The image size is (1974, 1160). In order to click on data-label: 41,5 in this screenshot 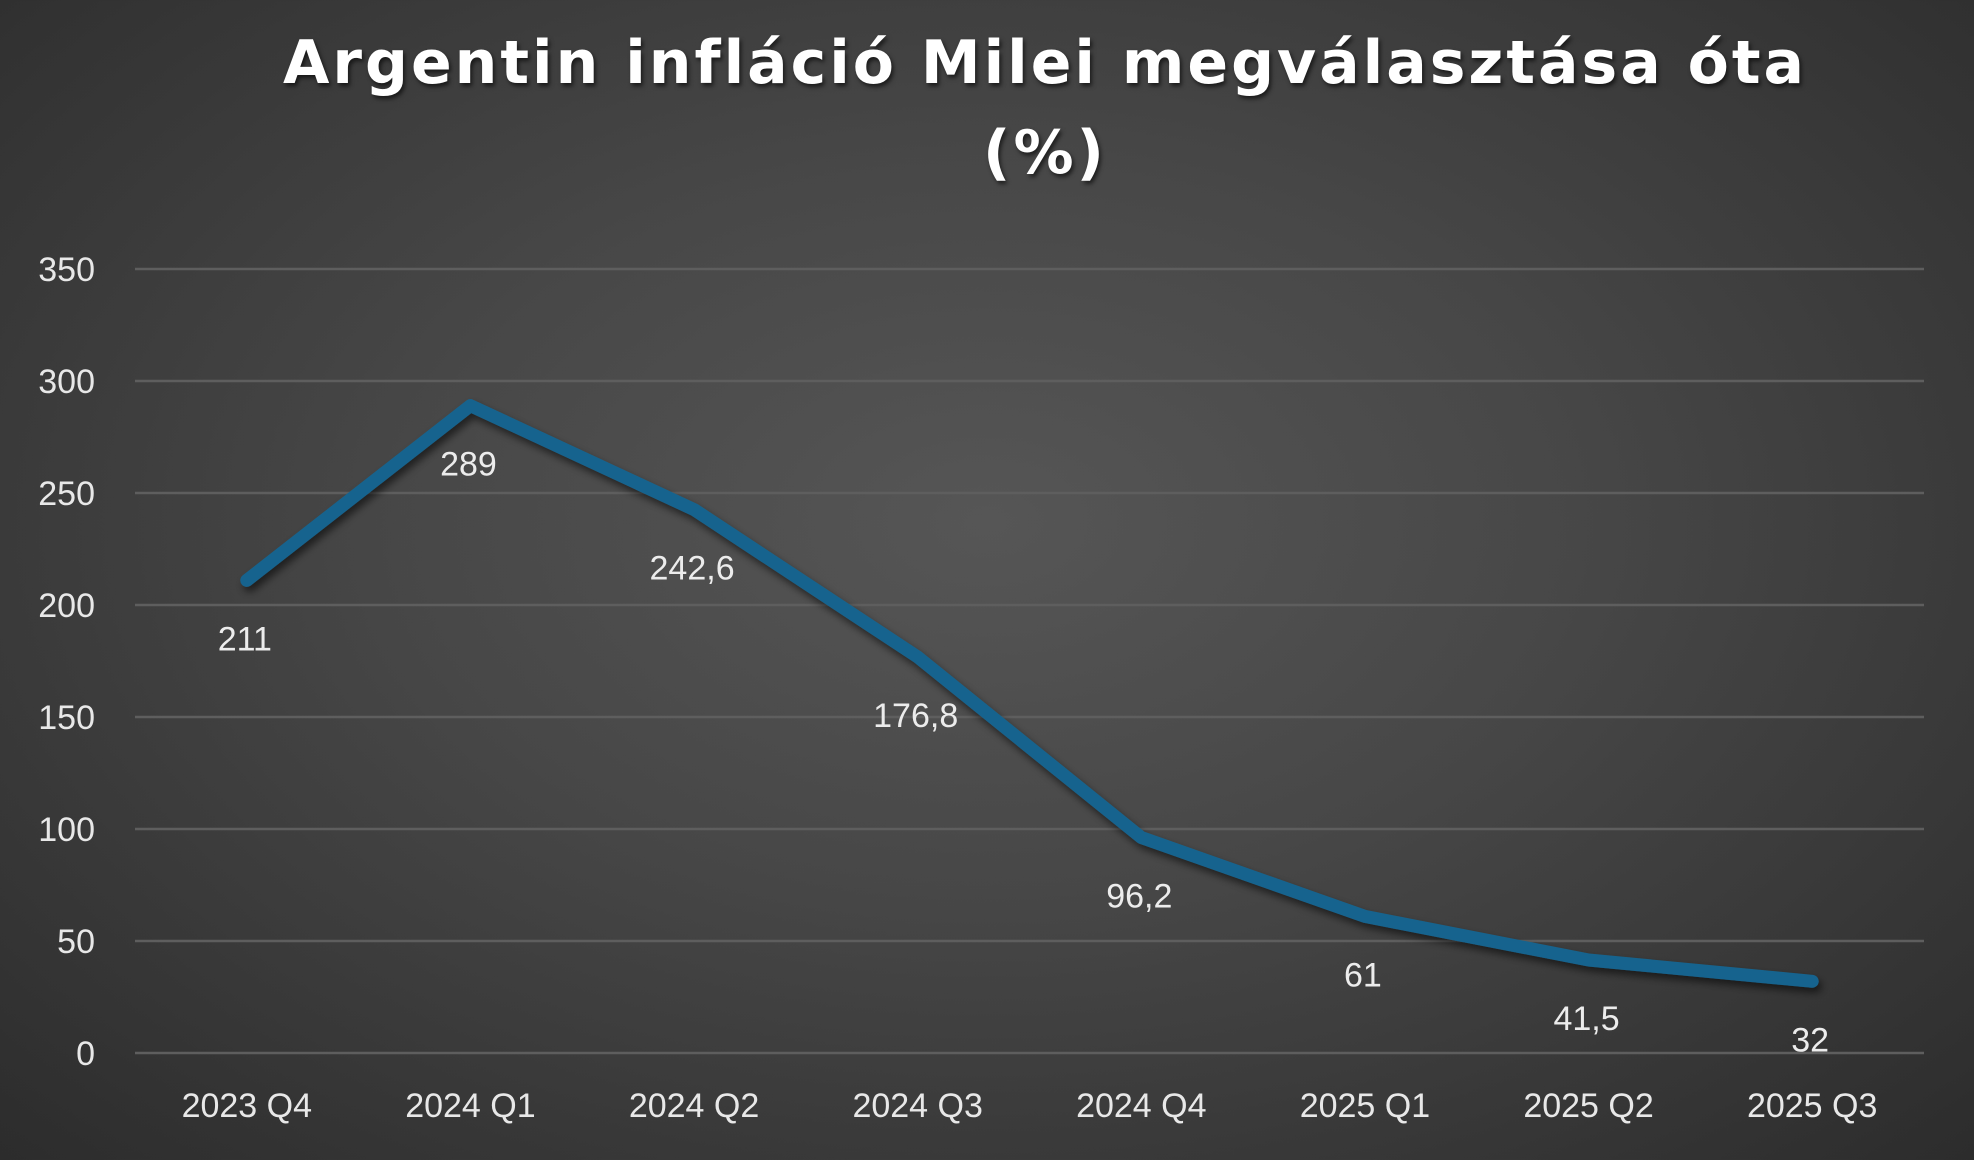, I will do `click(1586, 1019)`.